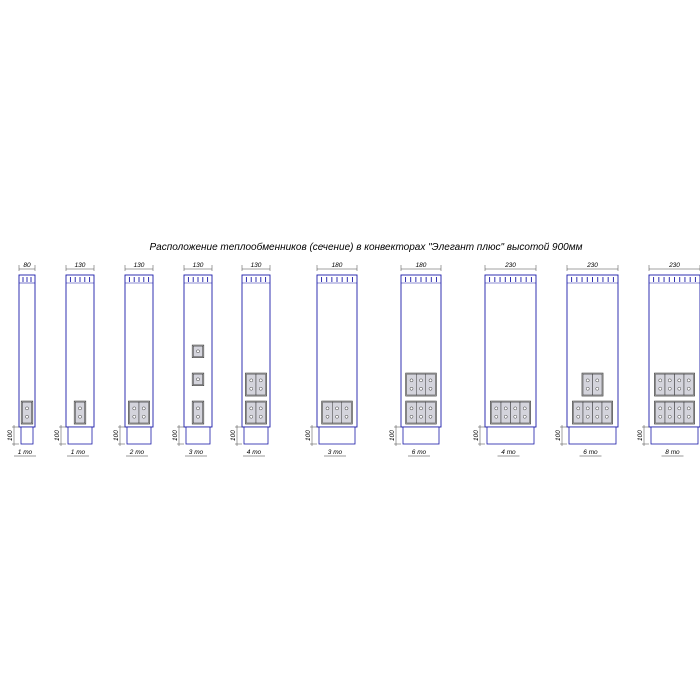 This screenshot has width=700, height=700. Describe the element at coordinates (133, 359) in the screenshot. I see `convector-section: 130 100 2 то` at that location.